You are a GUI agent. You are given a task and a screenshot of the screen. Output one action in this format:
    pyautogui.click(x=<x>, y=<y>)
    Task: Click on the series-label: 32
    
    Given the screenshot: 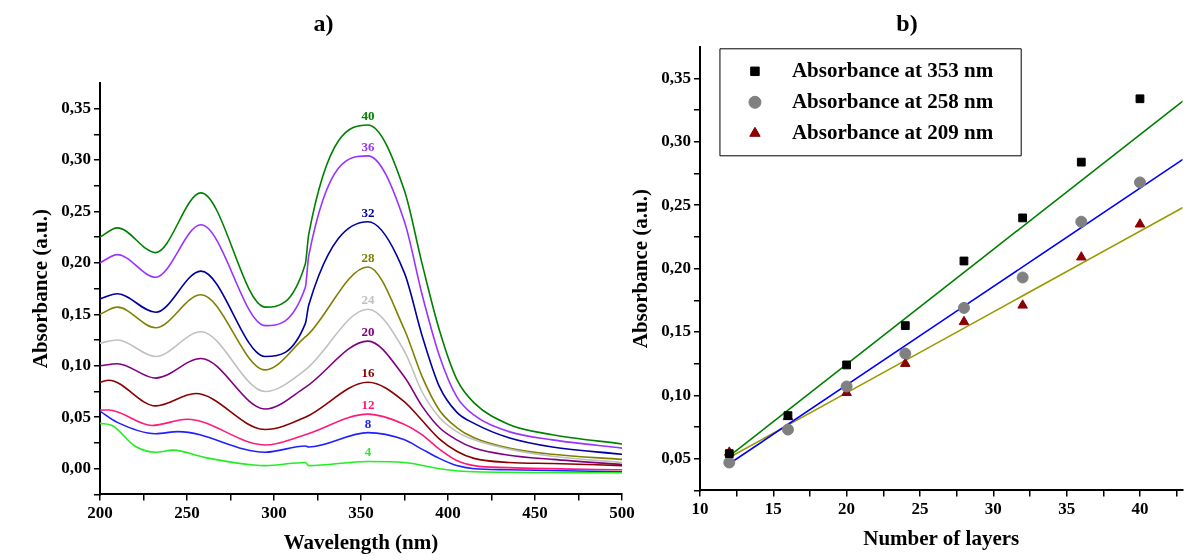 What is the action you would take?
    pyautogui.click(x=368, y=212)
    